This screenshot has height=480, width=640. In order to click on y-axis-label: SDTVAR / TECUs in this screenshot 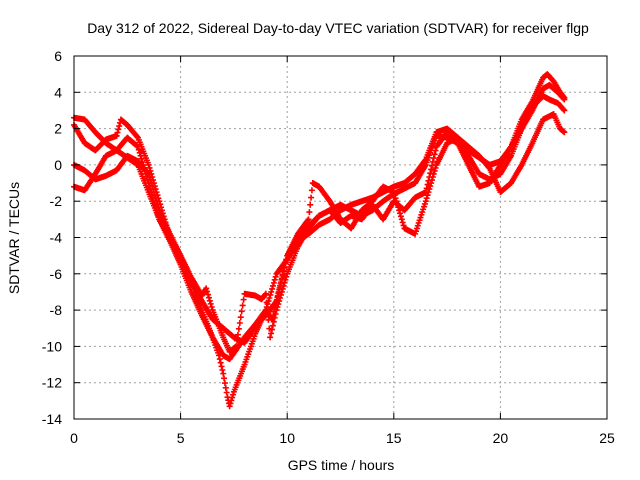, I will do `click(14, 238)`.